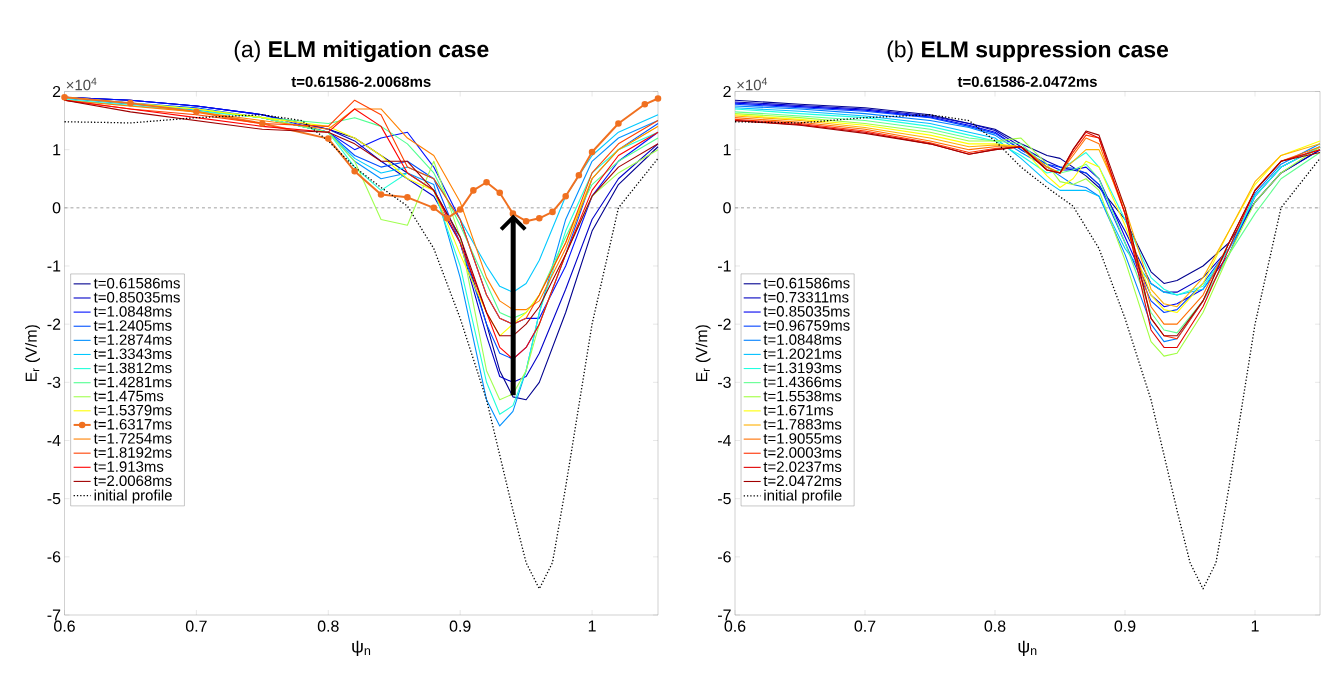 The image size is (1331, 676). What do you see at coordinates (802, 354) in the screenshot?
I see `legend-label: t=1.2021ms` at bounding box center [802, 354].